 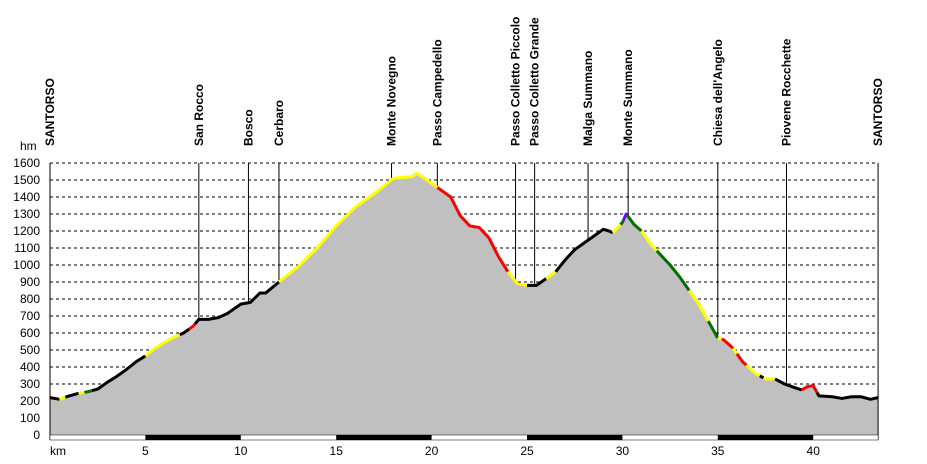 I want to click on waypoint-label: San Rocco, so click(x=199, y=115).